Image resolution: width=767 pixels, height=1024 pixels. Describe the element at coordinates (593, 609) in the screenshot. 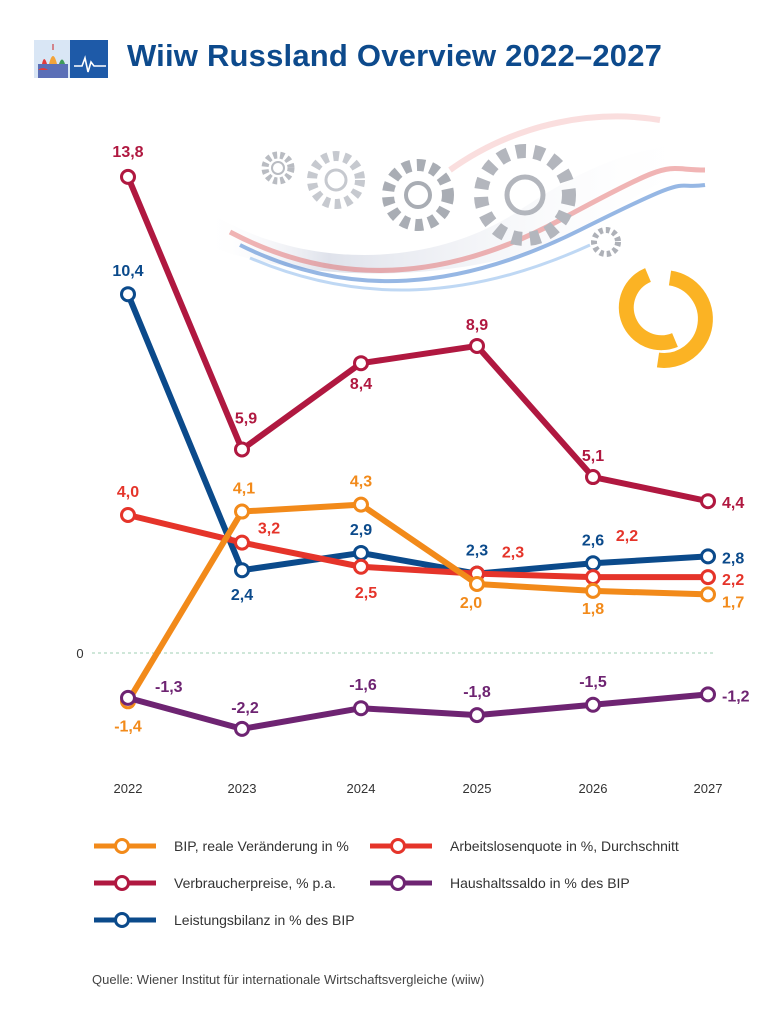

I see `data-label-bip-2026: 1,8` at that location.